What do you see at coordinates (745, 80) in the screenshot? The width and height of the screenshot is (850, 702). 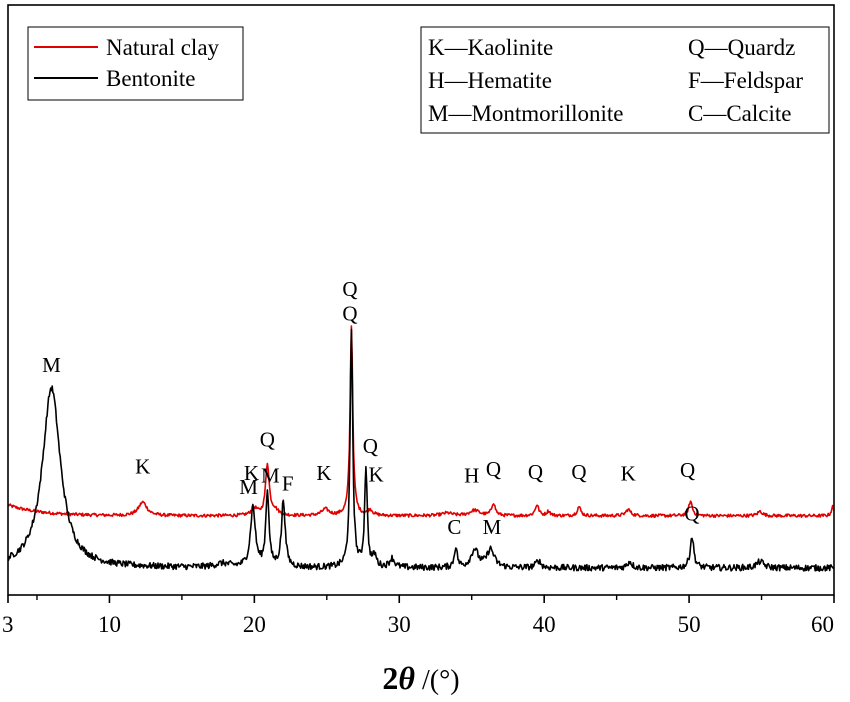 I see `key-feldspar: F—Feldspar` at bounding box center [745, 80].